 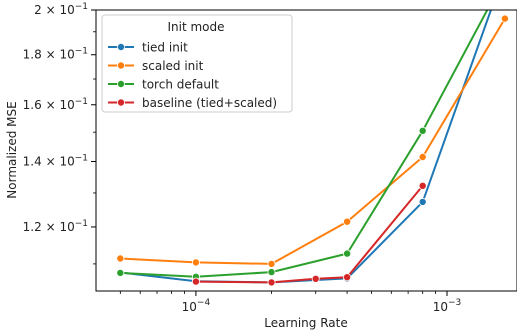 What do you see at coordinates (209, 103) in the screenshot?
I see `legend-label-baseline-tied-scaled: baseline (tied+scaled)` at bounding box center [209, 103].